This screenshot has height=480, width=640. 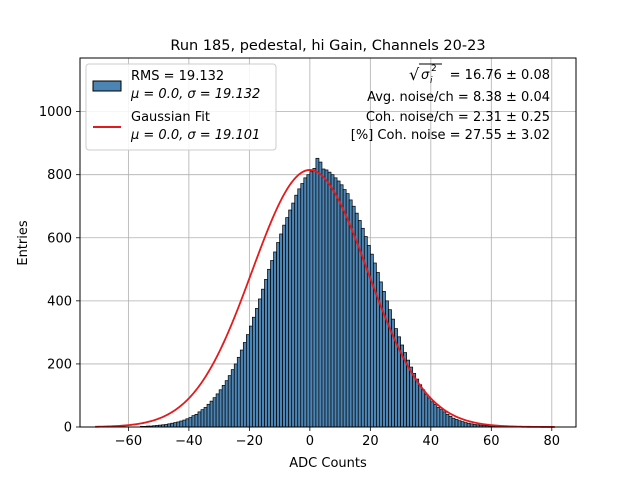 What do you see at coordinates (107, 86) in the screenshot?
I see `legend-histogram-swatch` at bounding box center [107, 86].